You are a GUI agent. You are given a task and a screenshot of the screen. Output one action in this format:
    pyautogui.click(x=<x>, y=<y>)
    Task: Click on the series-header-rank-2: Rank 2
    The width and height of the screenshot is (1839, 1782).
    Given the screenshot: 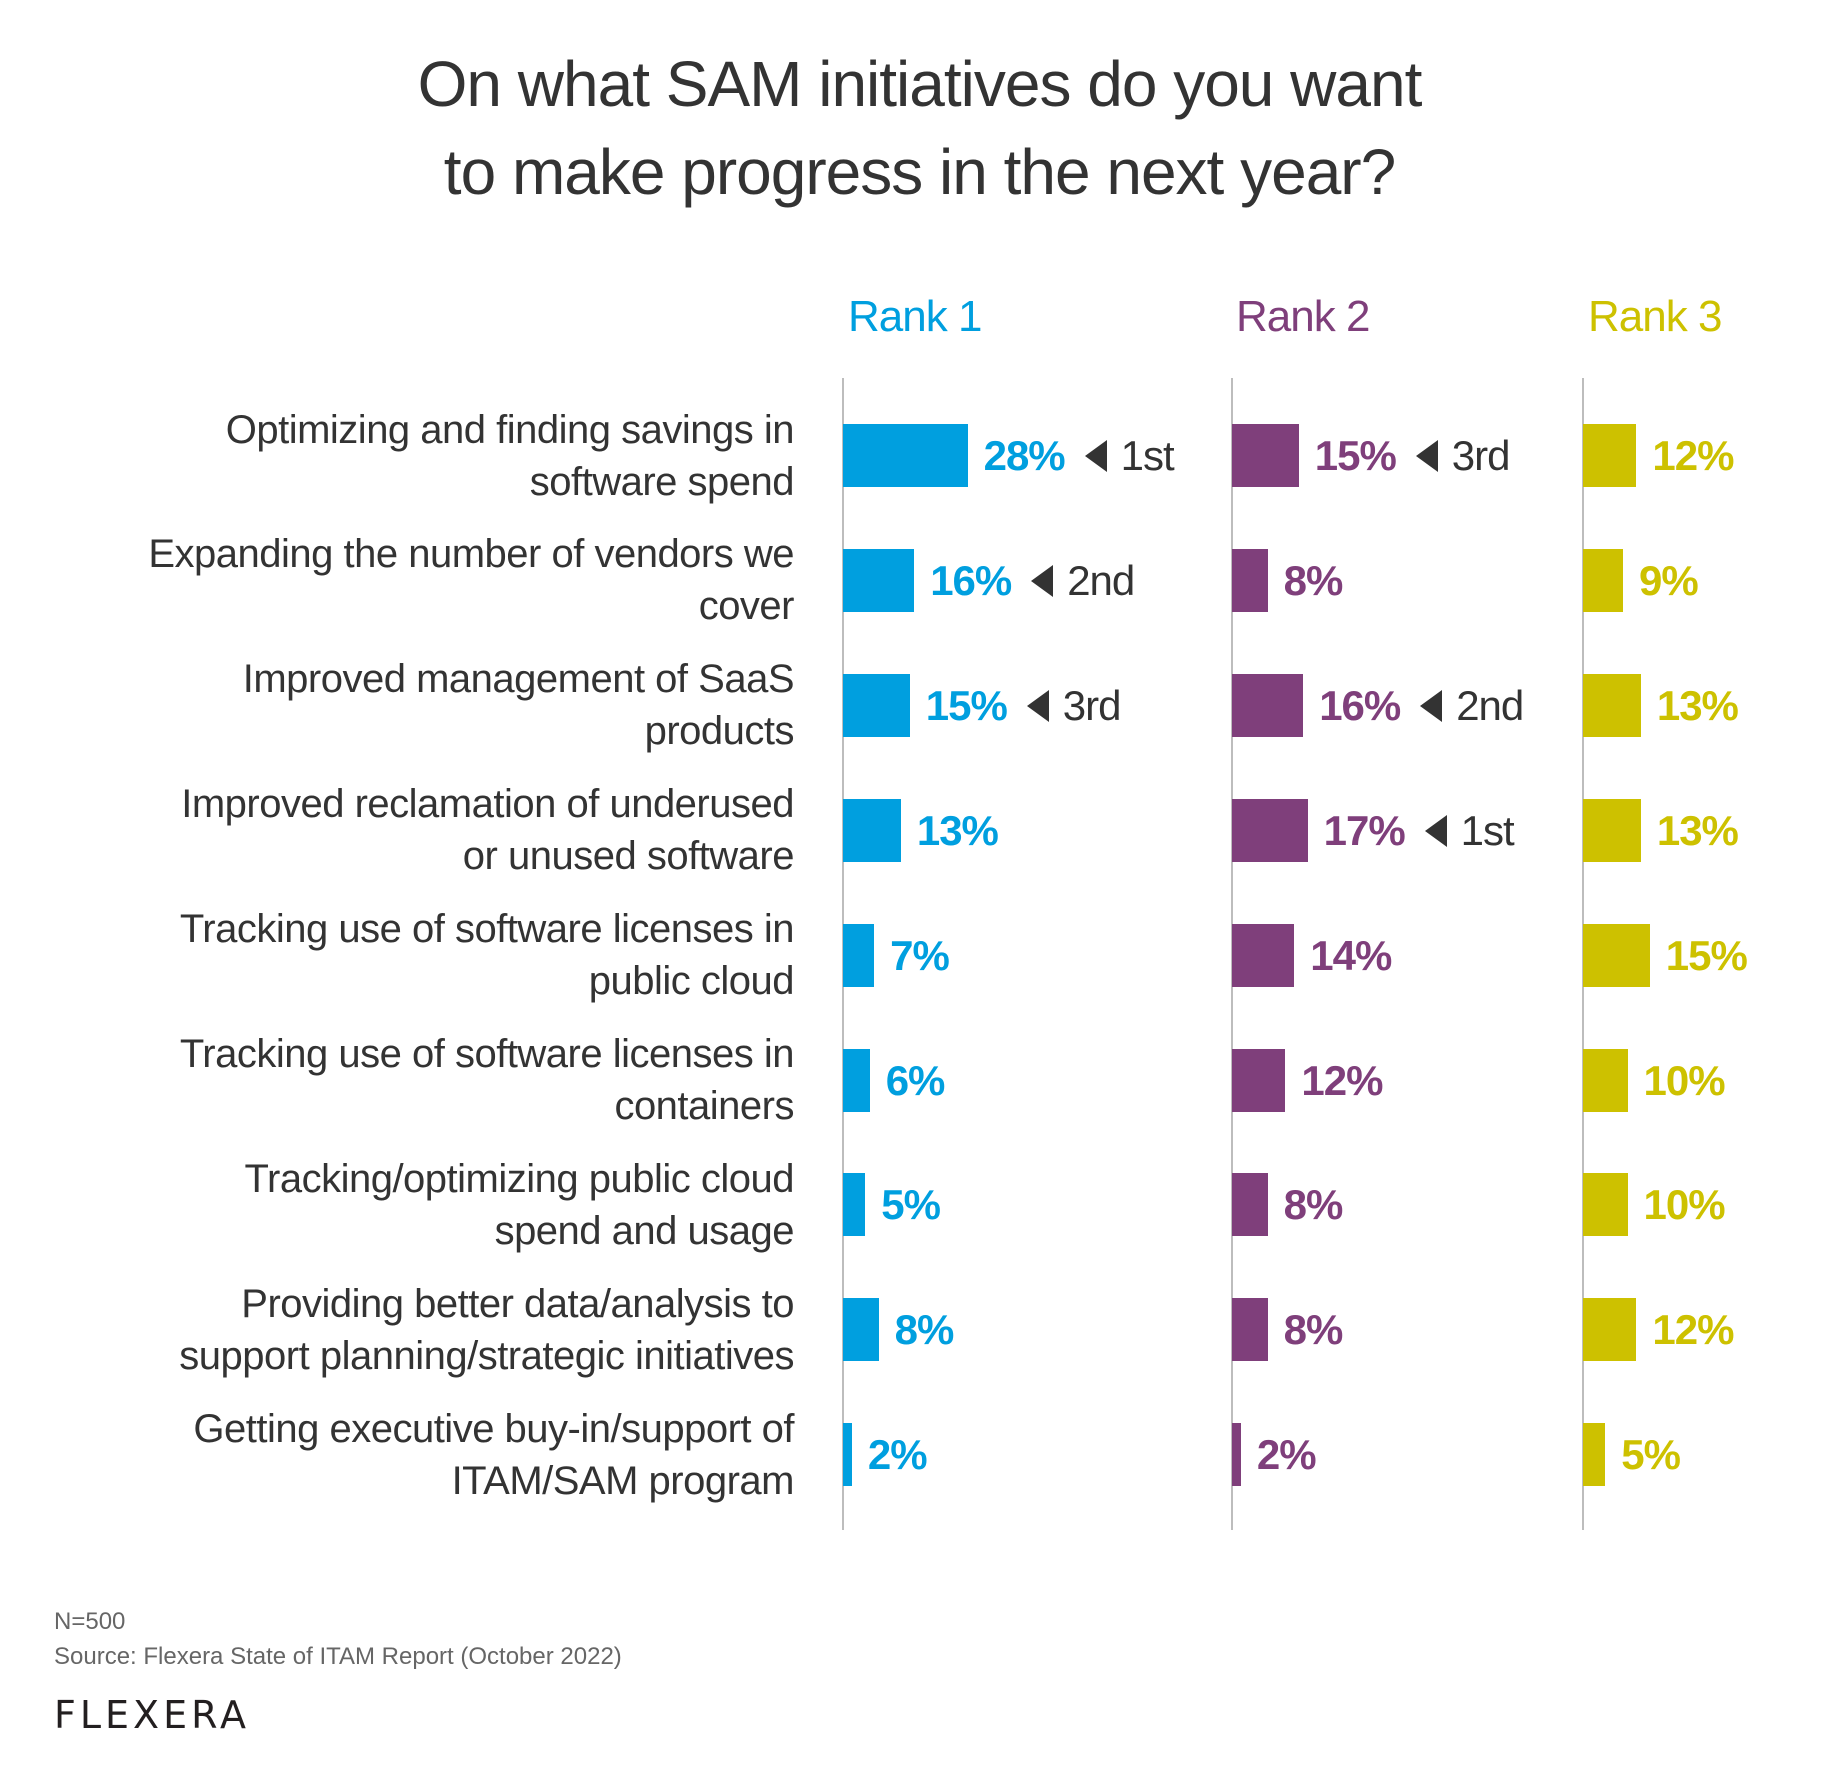 What is the action you would take?
    pyautogui.click(x=1303, y=316)
    